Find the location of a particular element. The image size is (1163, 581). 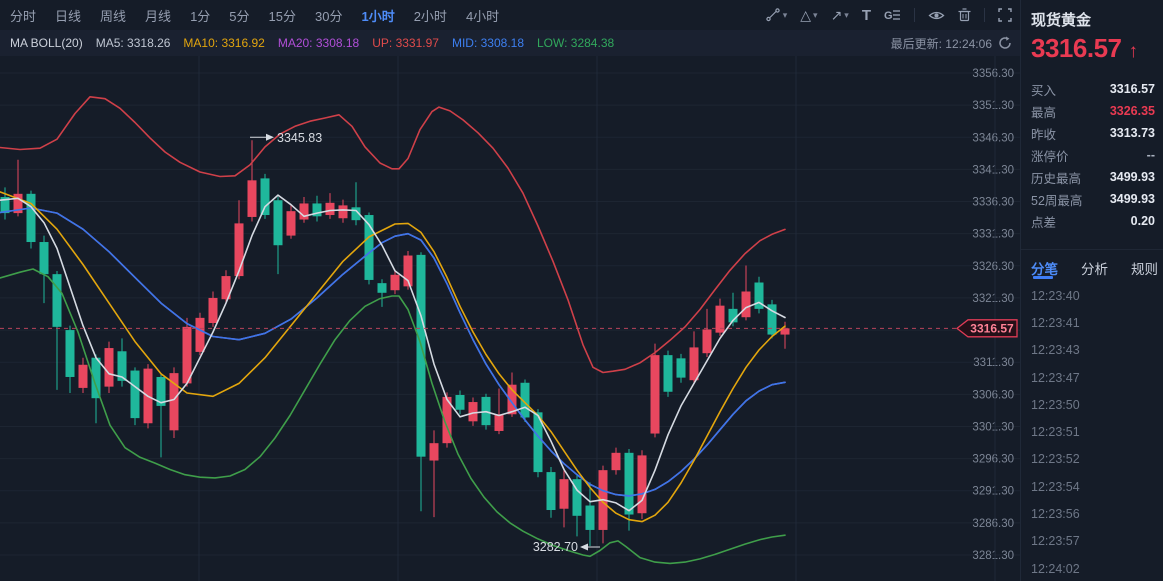

y-axis-label: 3291.30 is located at coordinates (993, 492).